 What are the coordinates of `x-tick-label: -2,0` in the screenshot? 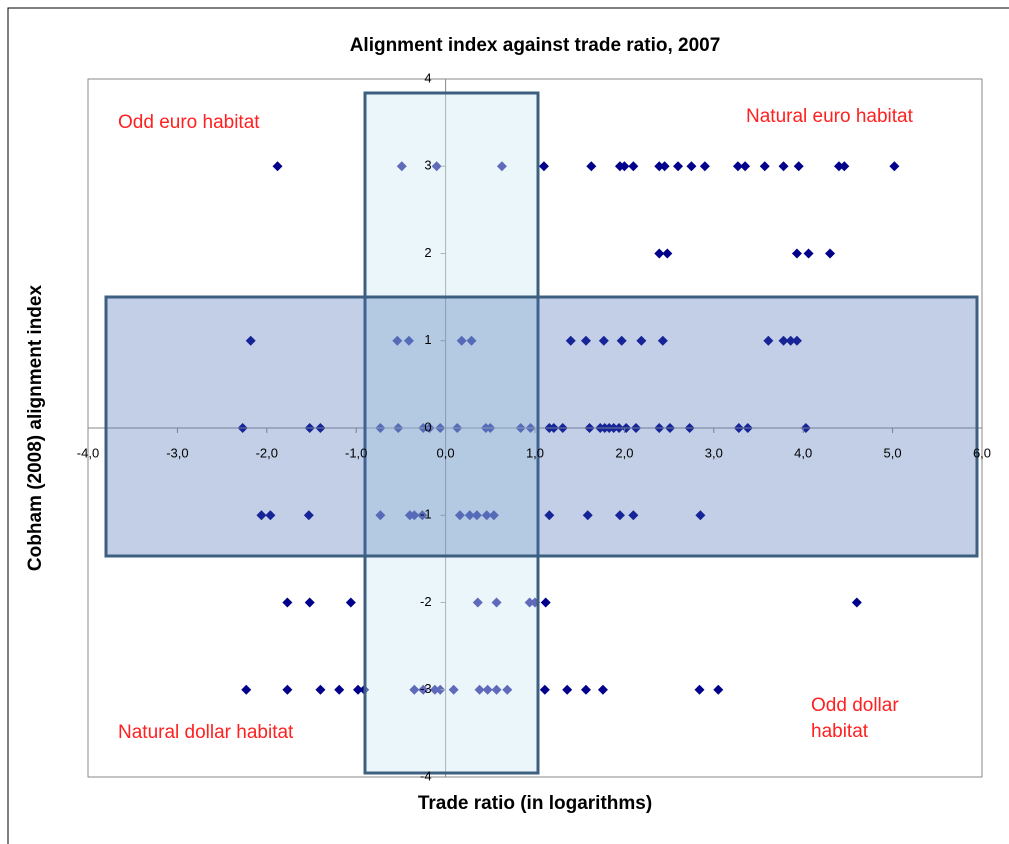 It's located at (267, 452).